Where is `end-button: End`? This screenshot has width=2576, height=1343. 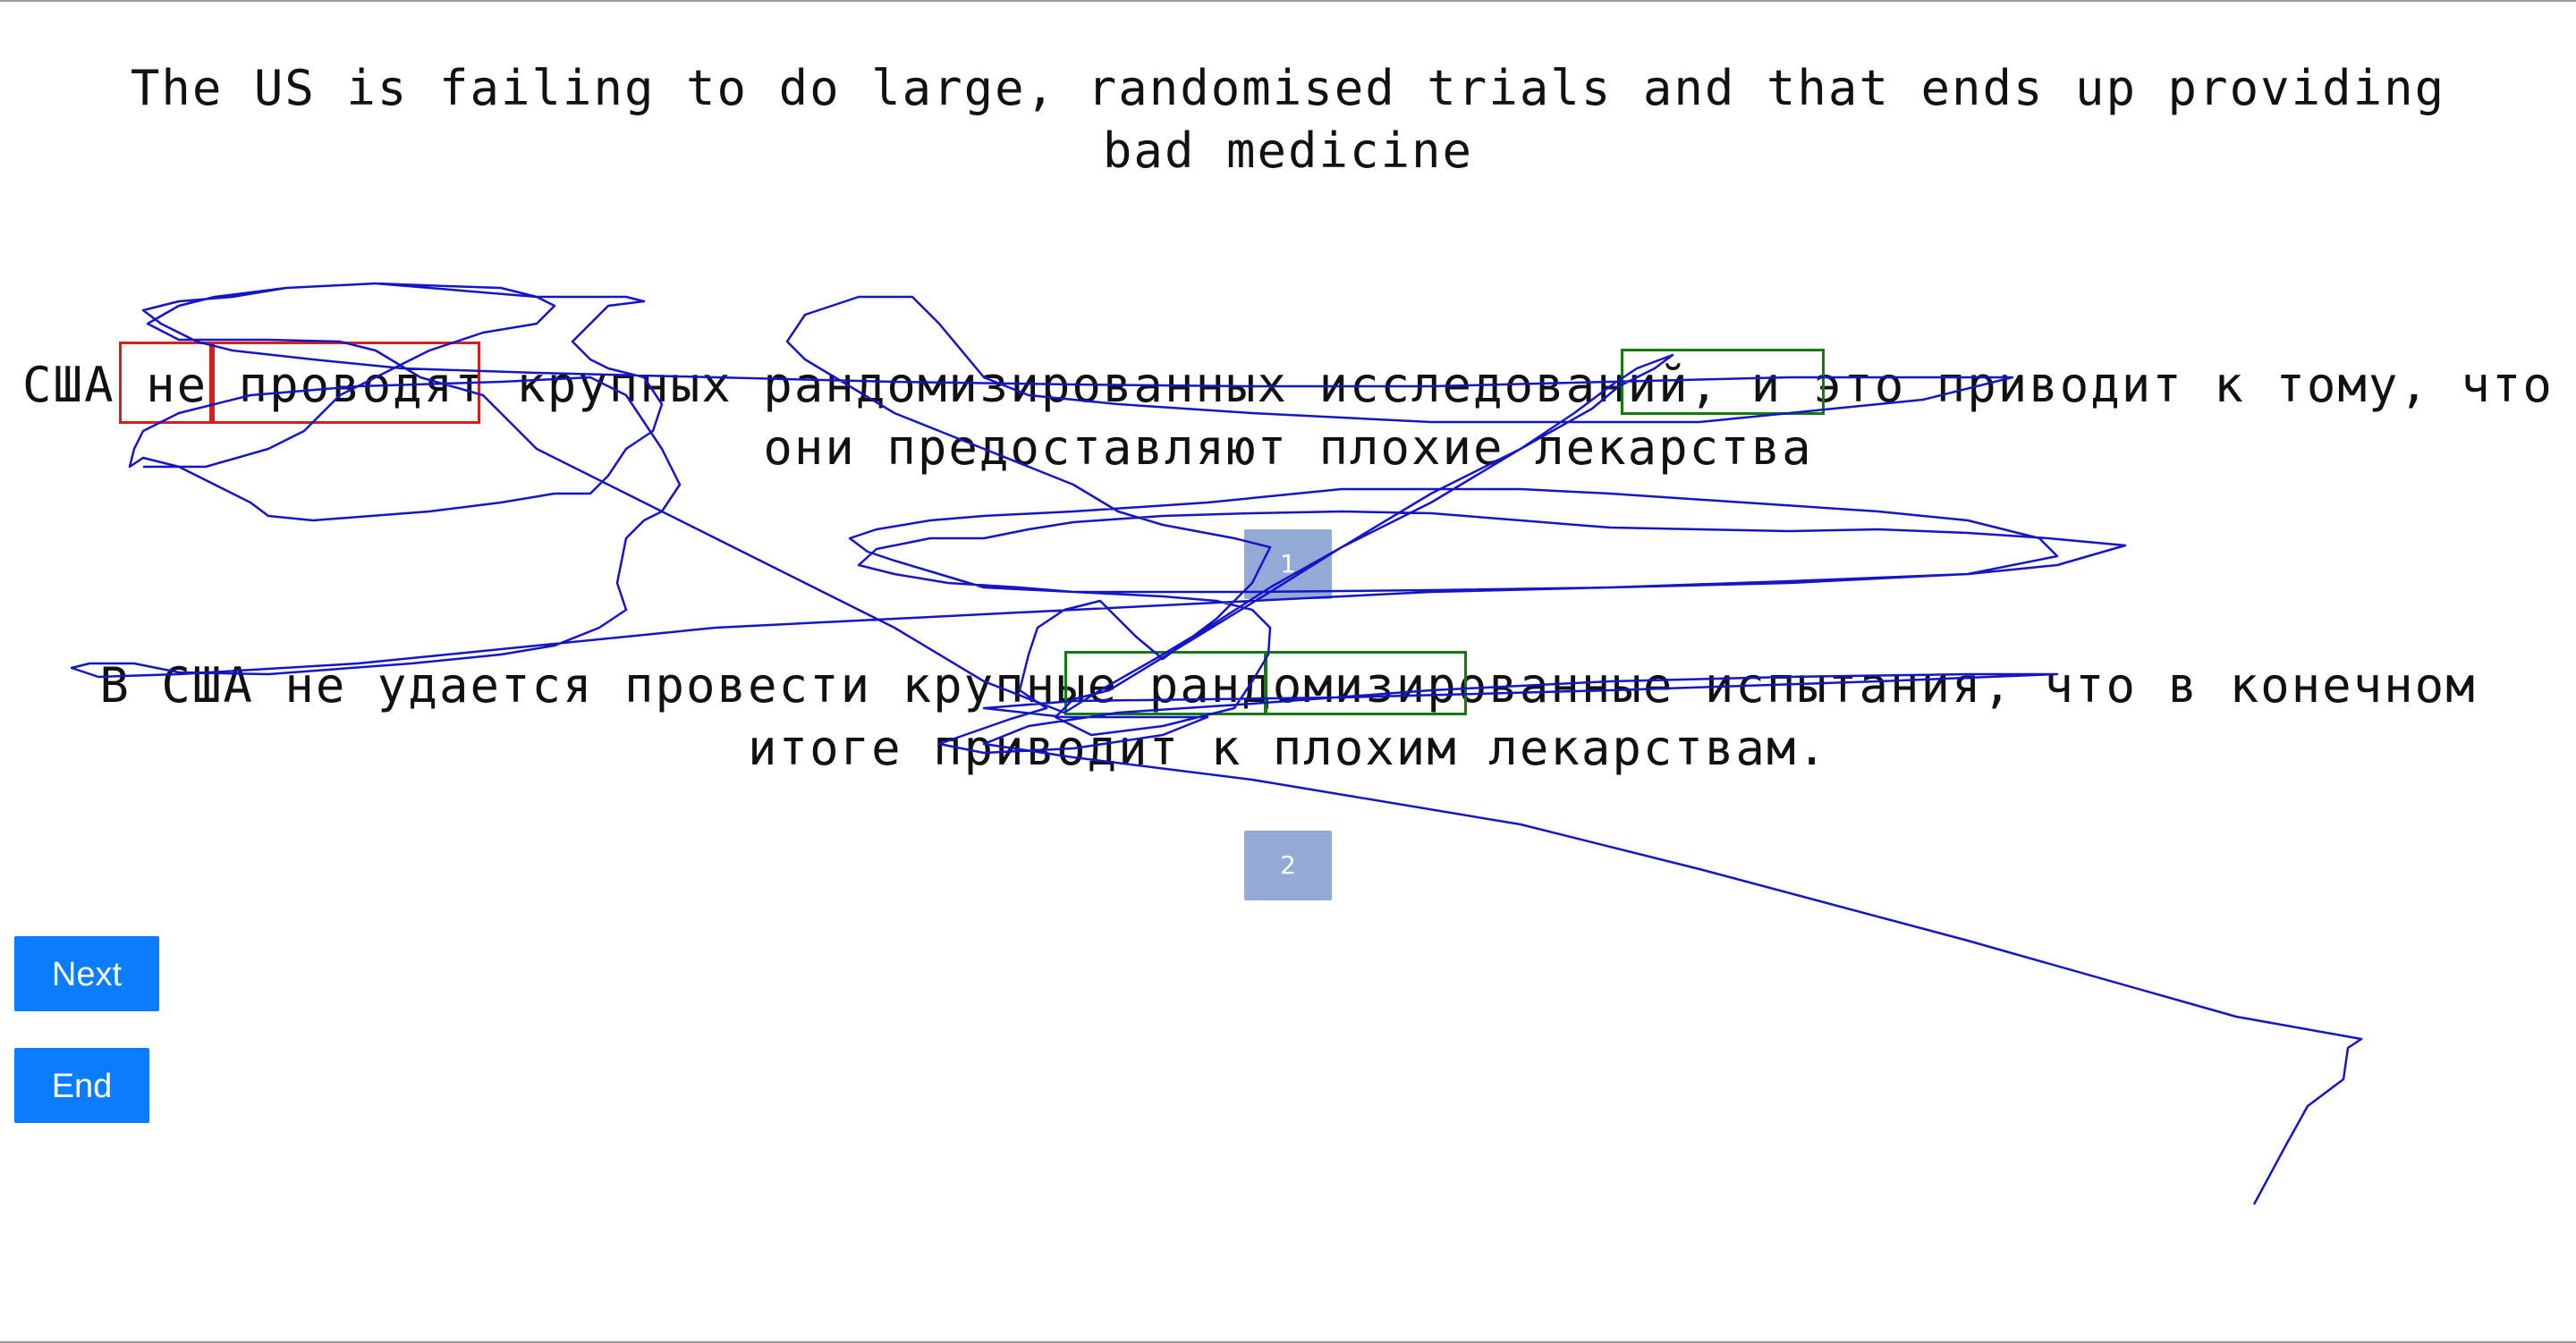
end-button: End is located at coordinates (81, 1085).